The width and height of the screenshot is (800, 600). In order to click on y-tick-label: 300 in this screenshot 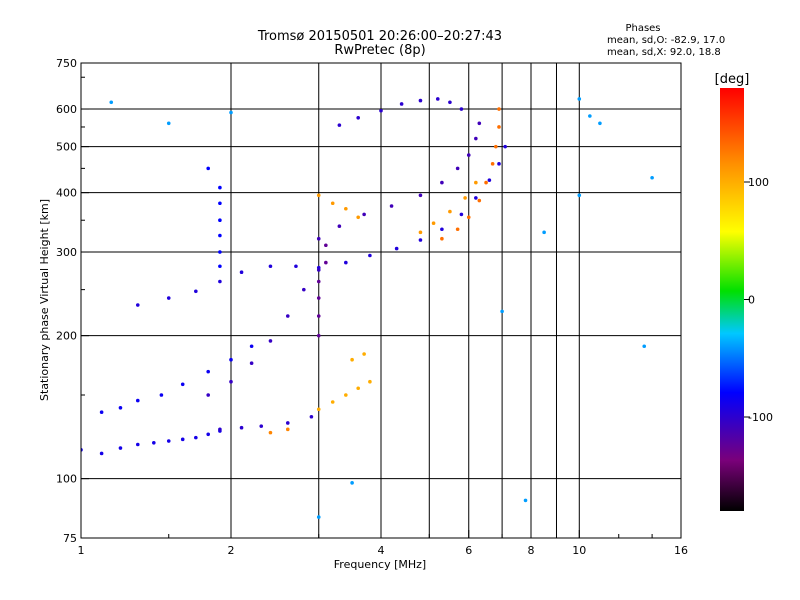, I will do `click(66, 252)`.